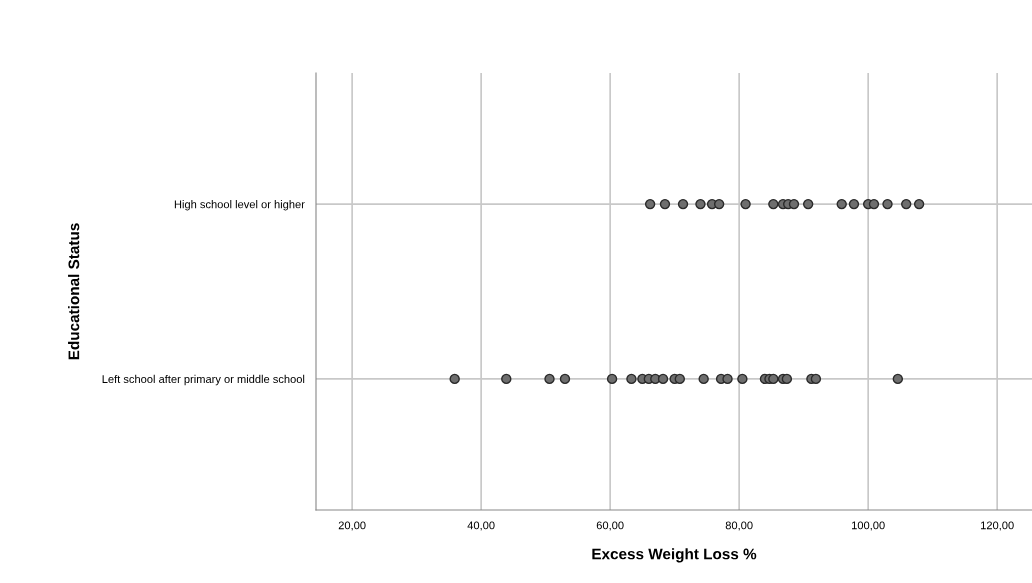 The width and height of the screenshot is (1032, 583). What do you see at coordinates (739, 526) in the screenshot?
I see `x-tick-label: 80,00` at bounding box center [739, 526].